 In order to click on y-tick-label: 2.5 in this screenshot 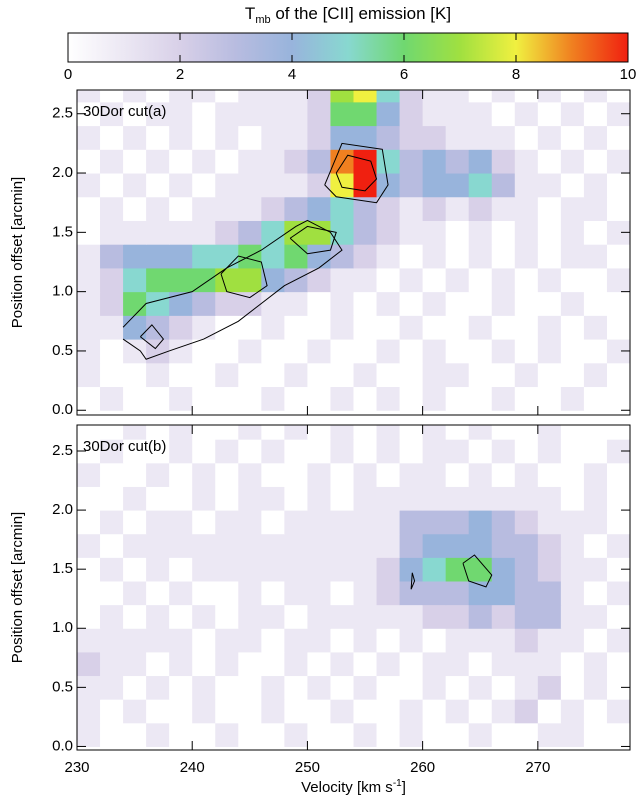, I will do `click(62, 113)`.